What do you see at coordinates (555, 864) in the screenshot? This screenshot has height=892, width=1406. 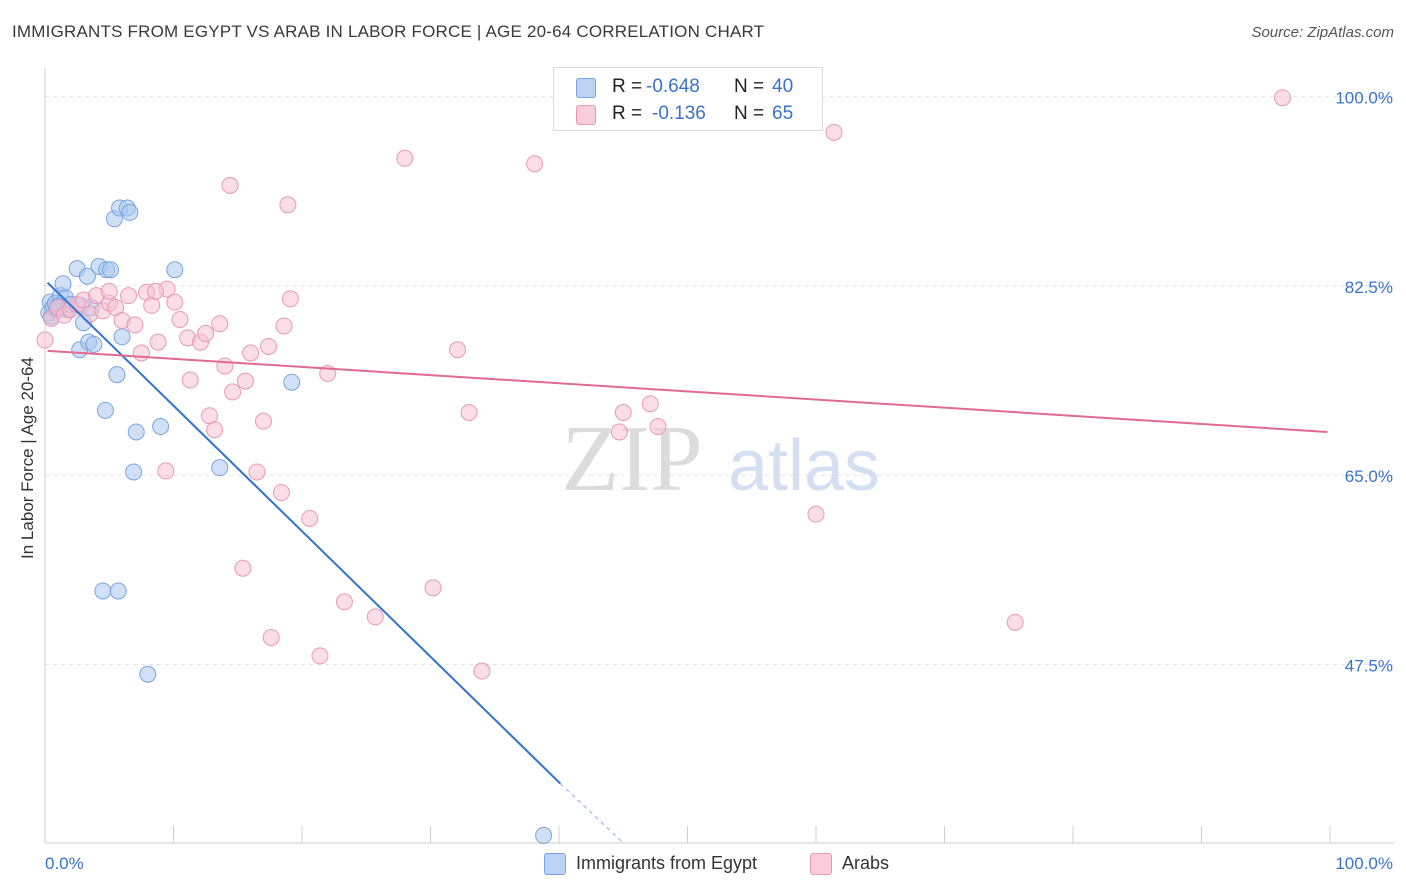 I see `bottom-legend-swatch-egypt` at bounding box center [555, 864].